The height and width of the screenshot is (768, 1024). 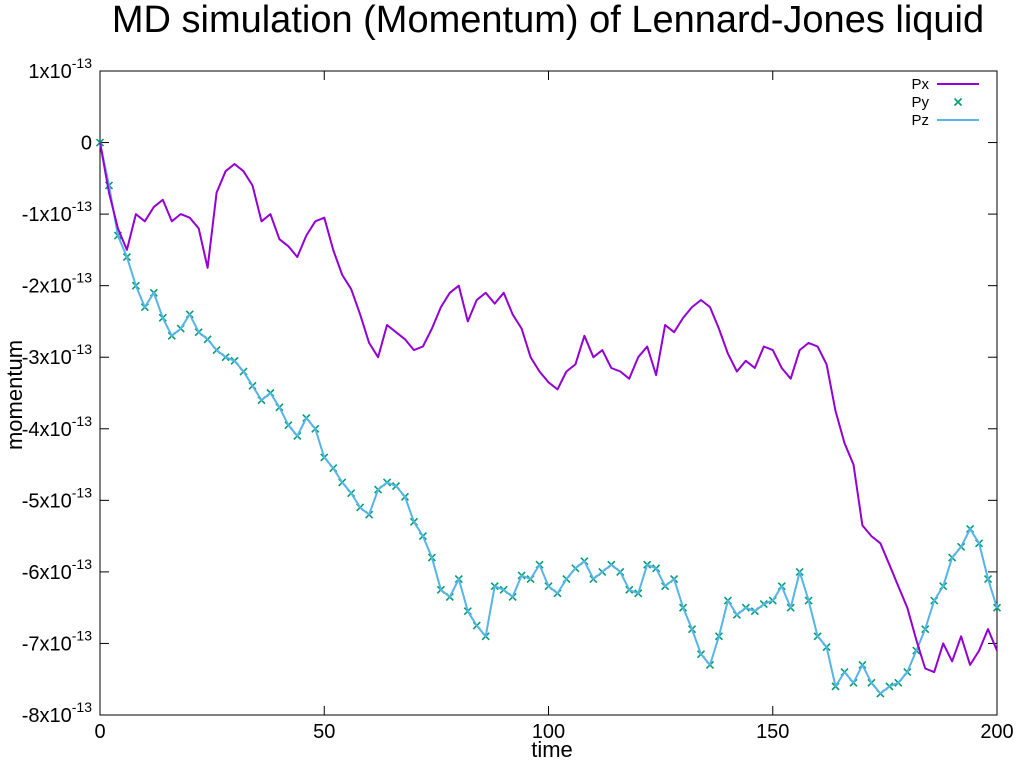 I want to click on y-tick-label: -8x10⁻¹³, so click(x=57, y=713).